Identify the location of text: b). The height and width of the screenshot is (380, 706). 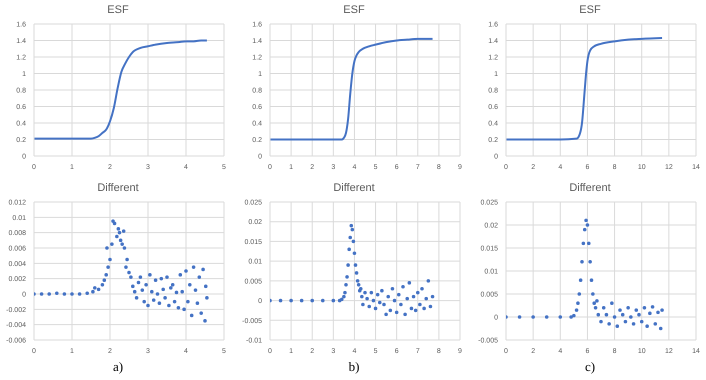
(354, 367).